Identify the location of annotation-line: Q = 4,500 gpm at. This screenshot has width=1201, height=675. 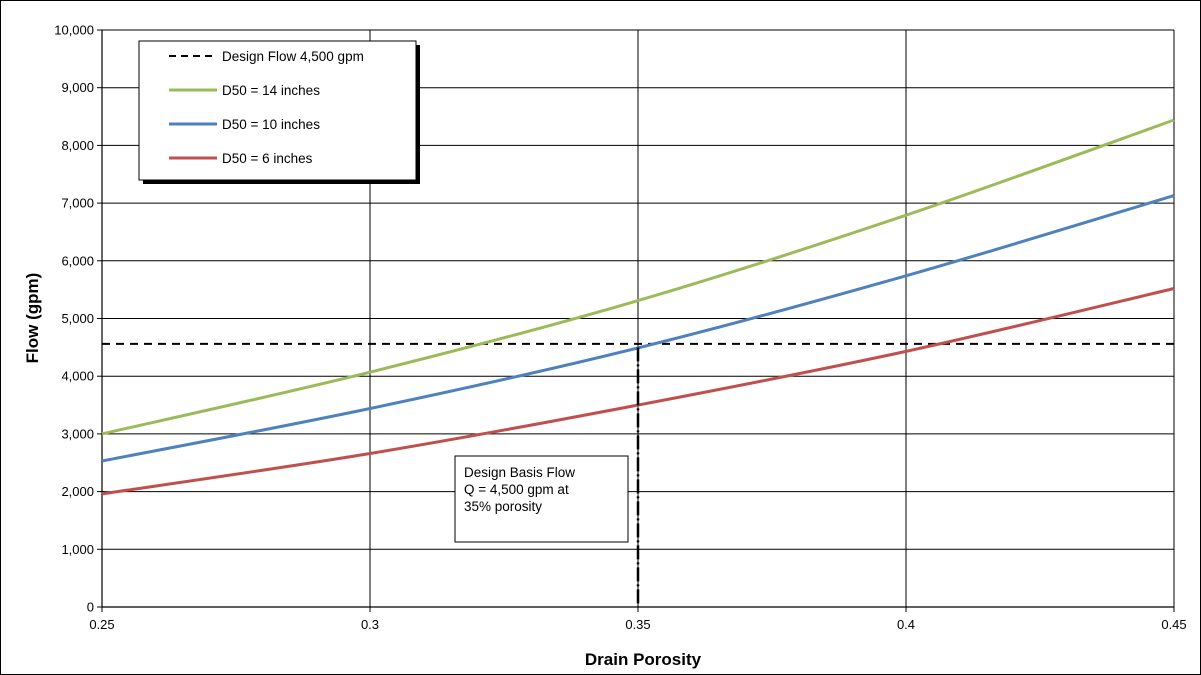
(516, 489).